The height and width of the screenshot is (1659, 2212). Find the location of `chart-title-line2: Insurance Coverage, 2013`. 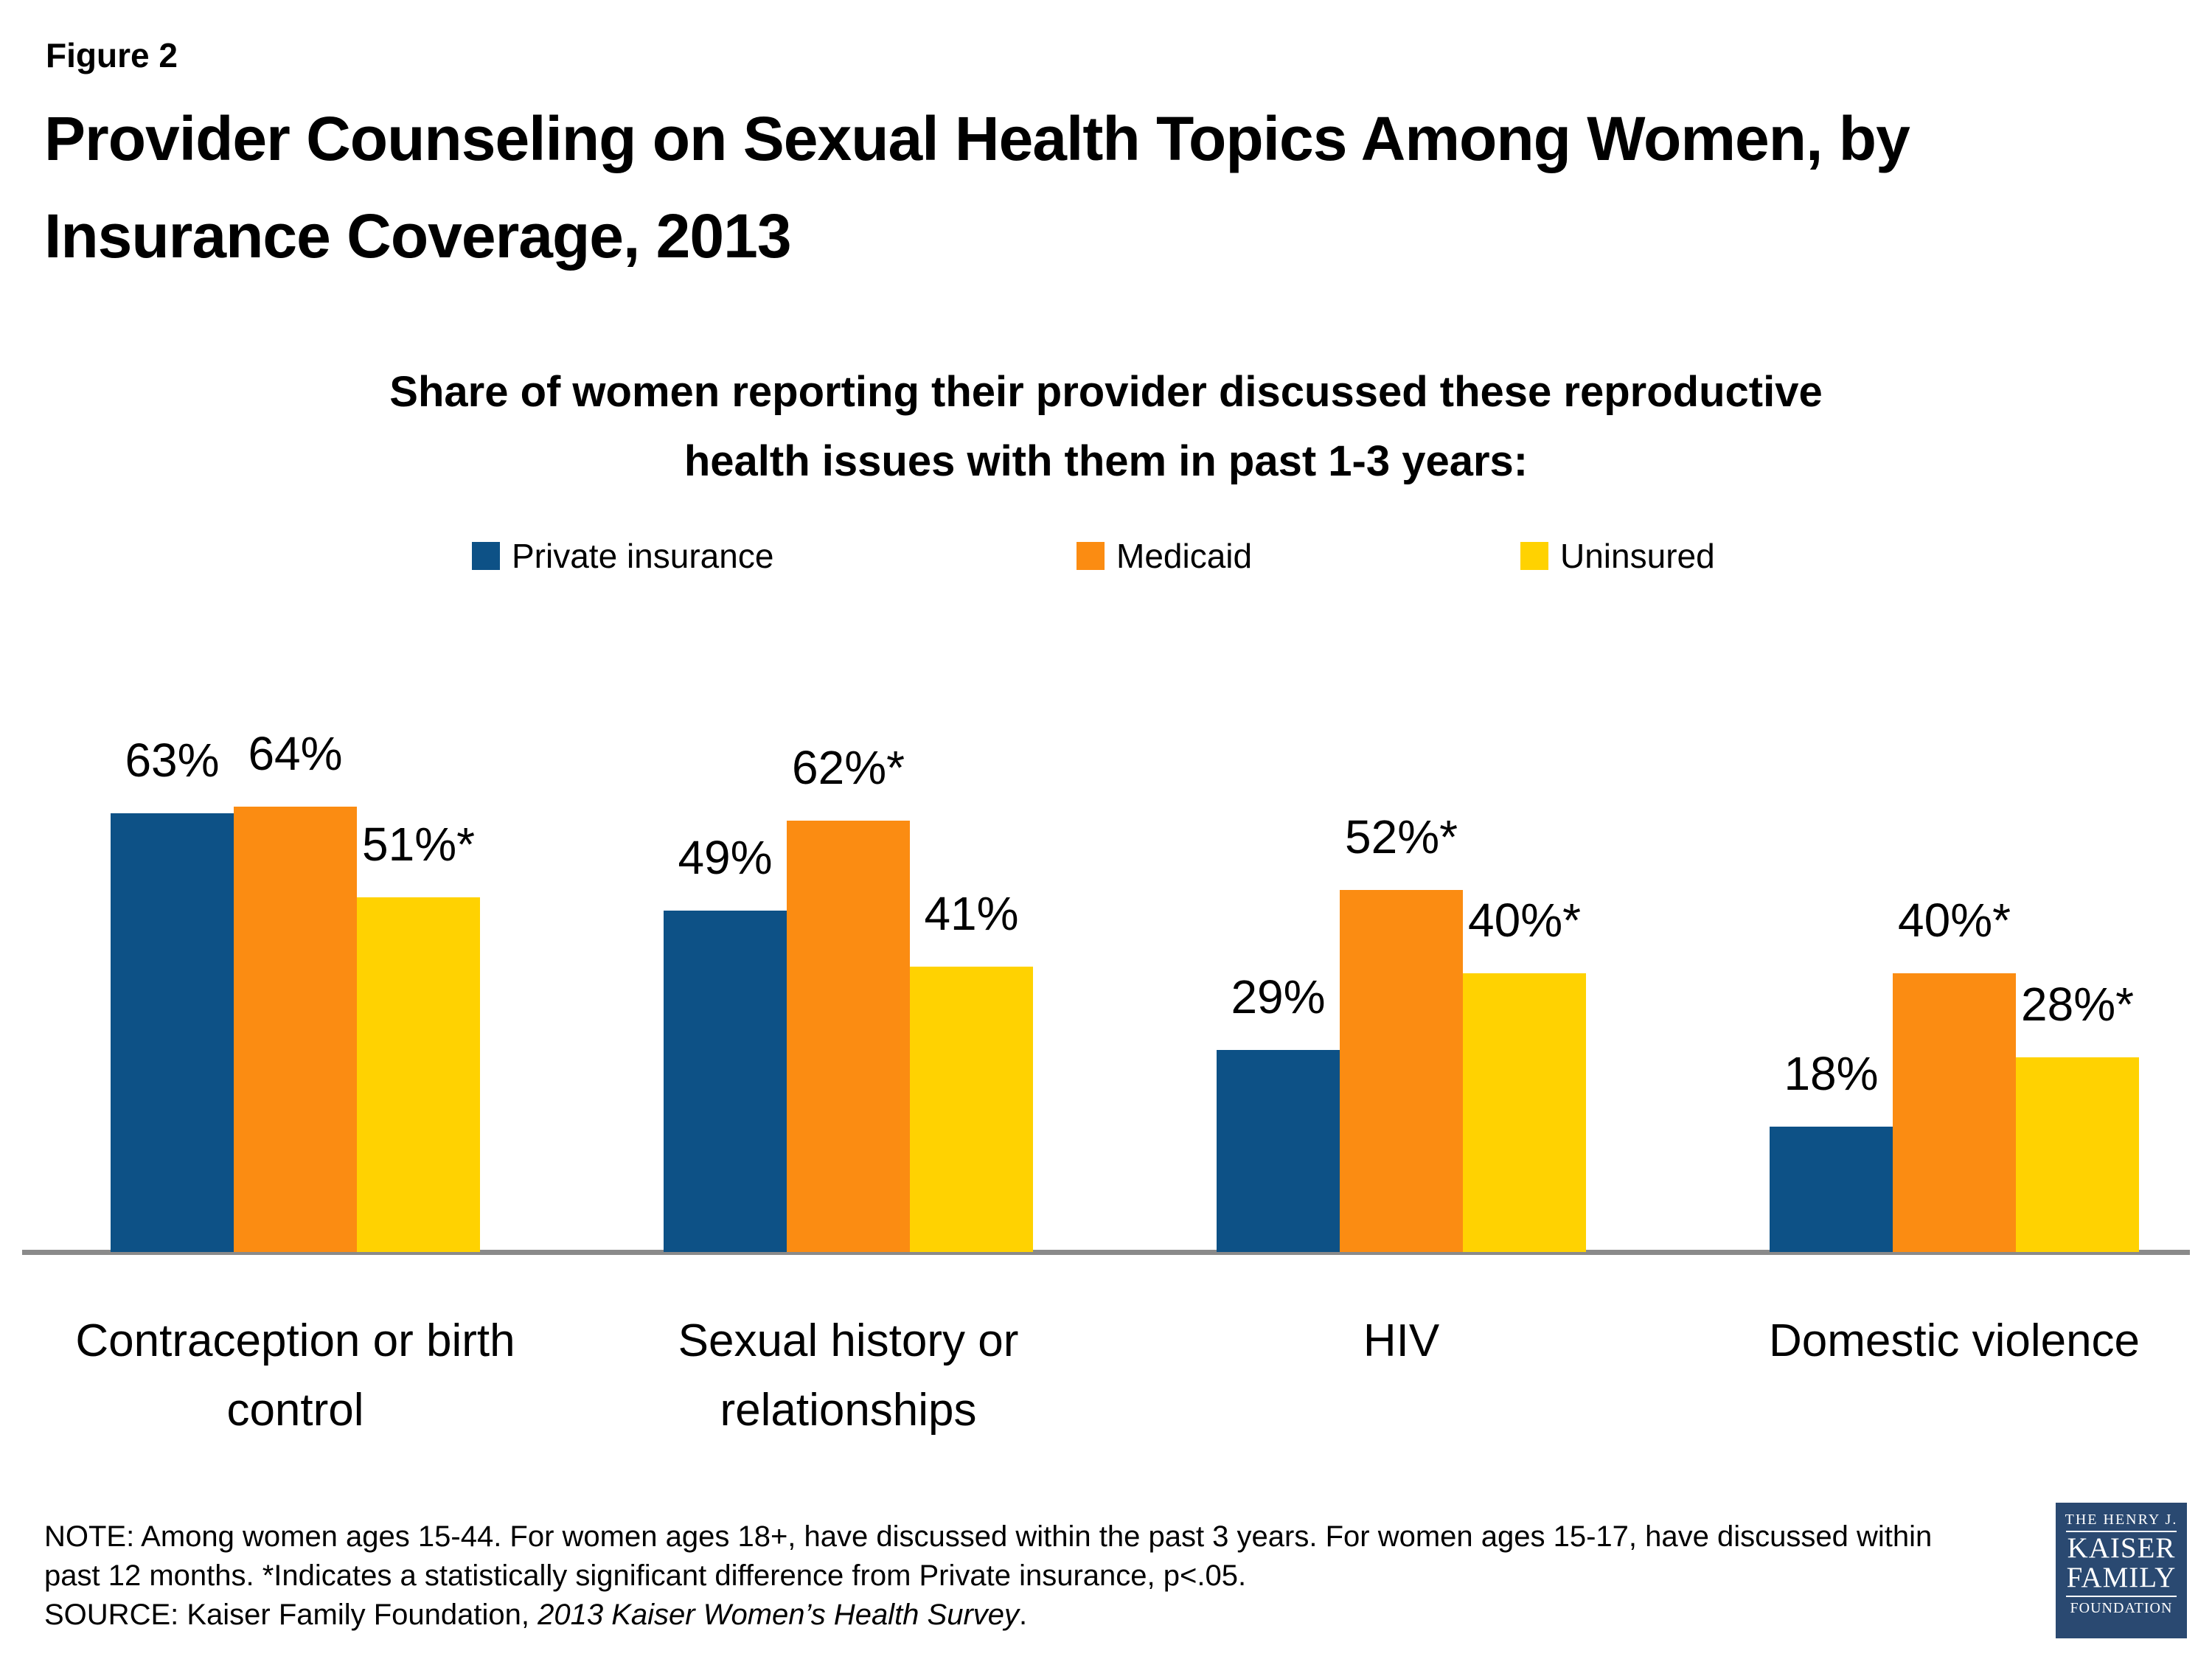

chart-title-line2: Insurance Coverage, 2013 is located at coordinates (418, 236).